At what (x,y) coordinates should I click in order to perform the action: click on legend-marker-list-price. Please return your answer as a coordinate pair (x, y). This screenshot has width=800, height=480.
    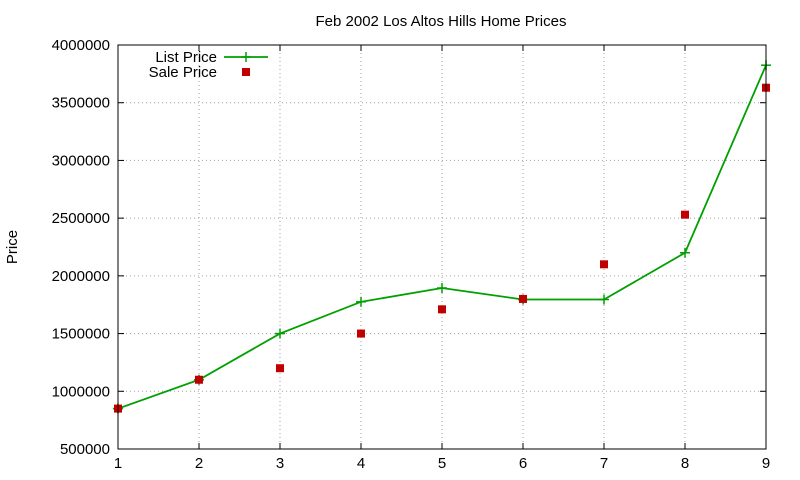
    Looking at the image, I should click on (246, 57).